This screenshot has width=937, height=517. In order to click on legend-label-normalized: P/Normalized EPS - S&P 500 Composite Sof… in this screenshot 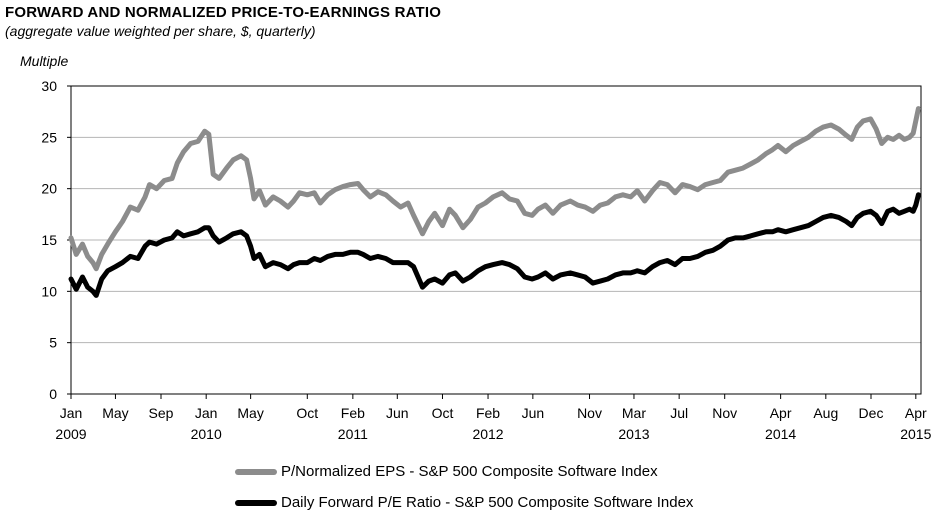, I will do `click(469, 471)`.